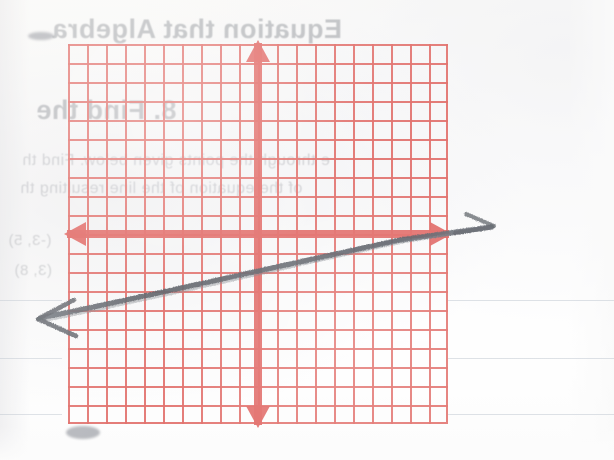 The image size is (614, 460). I want to click on y-axis-arrow-down-icon, so click(258, 417).